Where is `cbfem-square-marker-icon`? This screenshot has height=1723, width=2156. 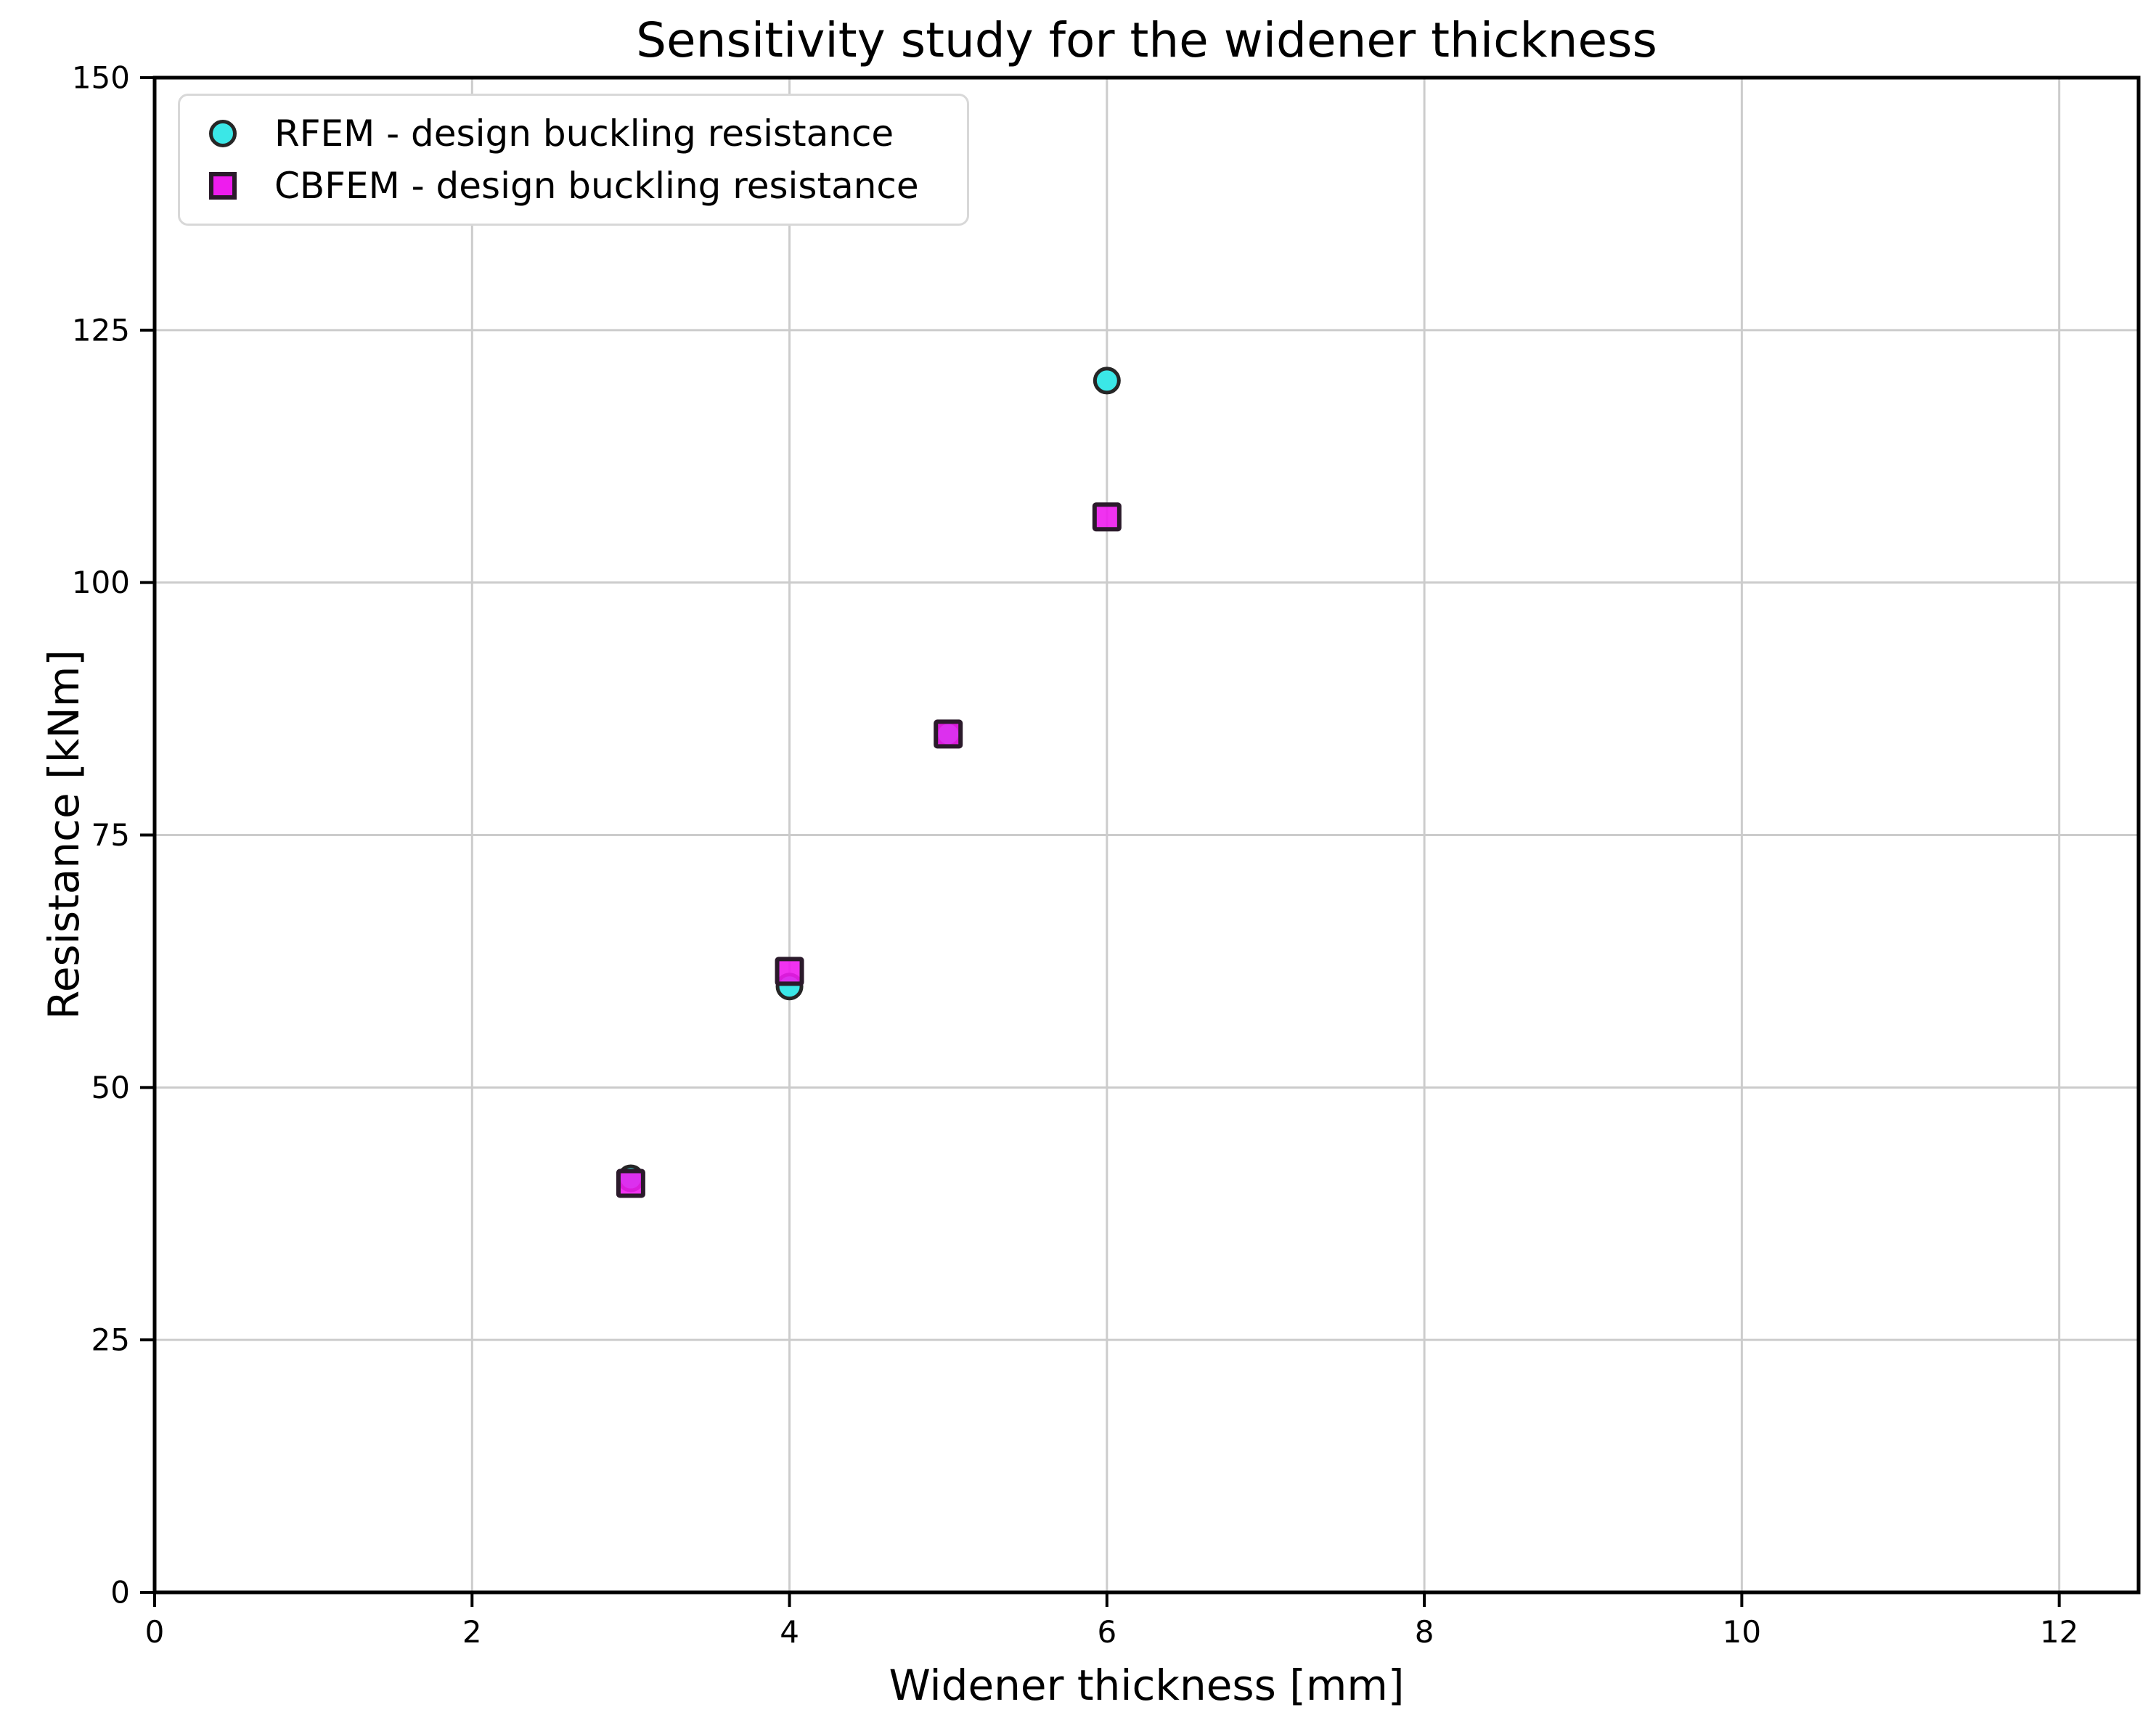 cbfem-square-marker-icon is located at coordinates (223, 186).